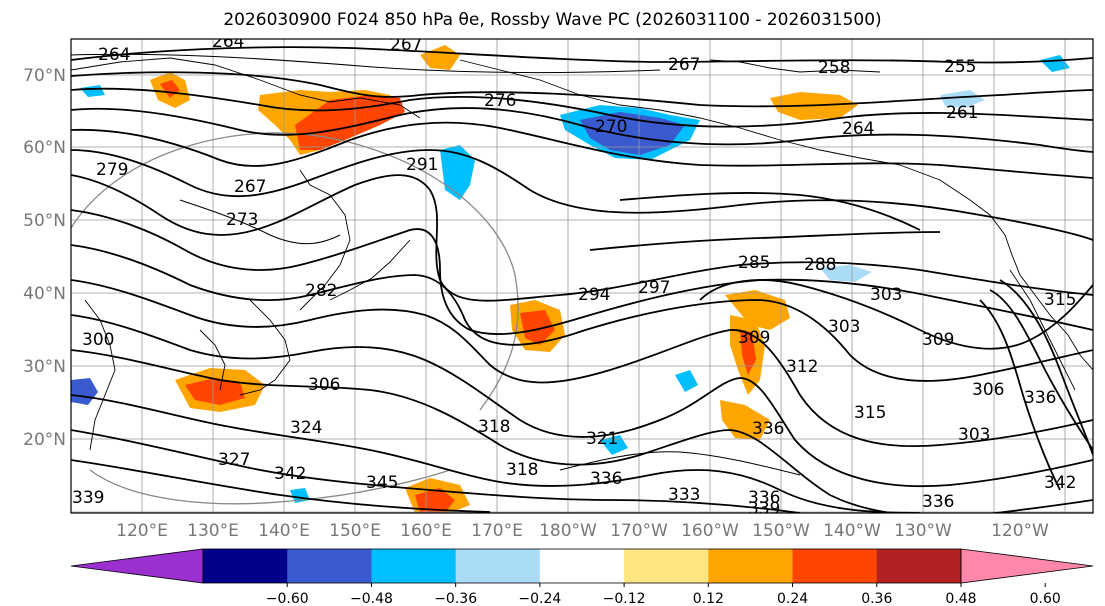  Describe the element at coordinates (654, 288) in the screenshot. I see `contour-label: 297` at that location.